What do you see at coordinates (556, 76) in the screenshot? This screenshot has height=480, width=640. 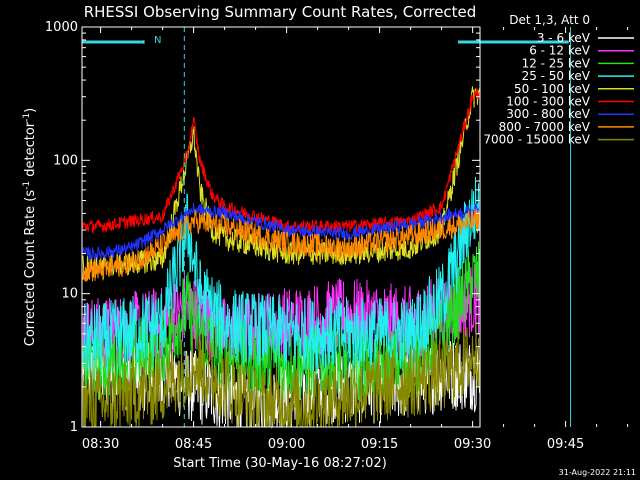 I see `legend-label: 25 - 50 keV` at bounding box center [556, 76].